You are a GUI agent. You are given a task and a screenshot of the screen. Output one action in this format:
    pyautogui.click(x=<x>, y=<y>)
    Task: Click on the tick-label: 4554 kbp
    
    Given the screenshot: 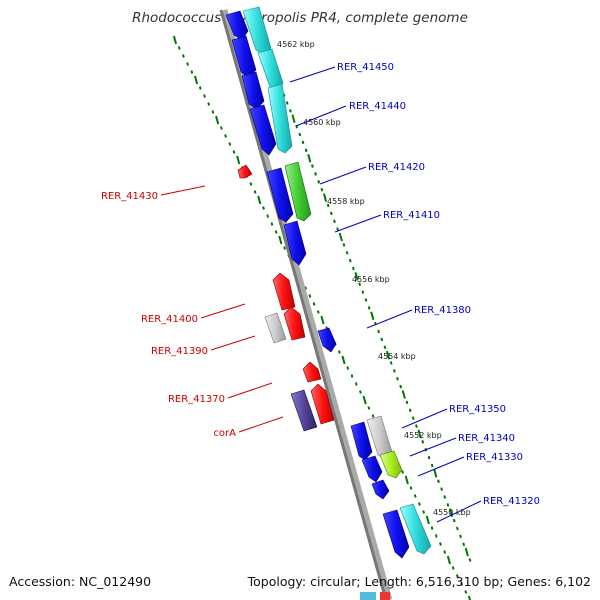 What is the action you would take?
    pyautogui.click(x=397, y=356)
    